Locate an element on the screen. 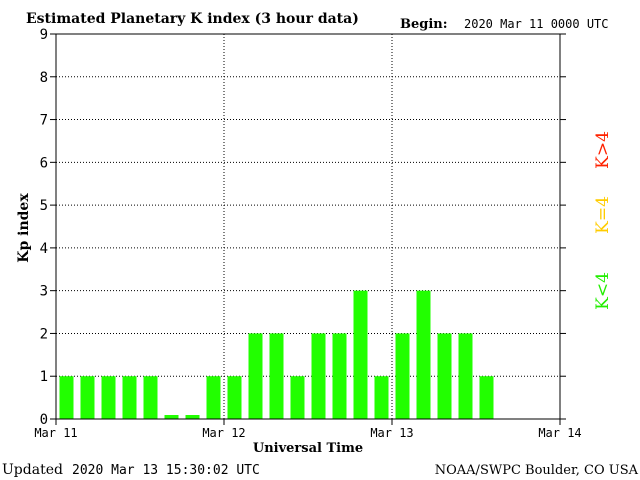 The width and height of the screenshot is (640, 480). y-tick-label: 1 is located at coordinates (44, 377).